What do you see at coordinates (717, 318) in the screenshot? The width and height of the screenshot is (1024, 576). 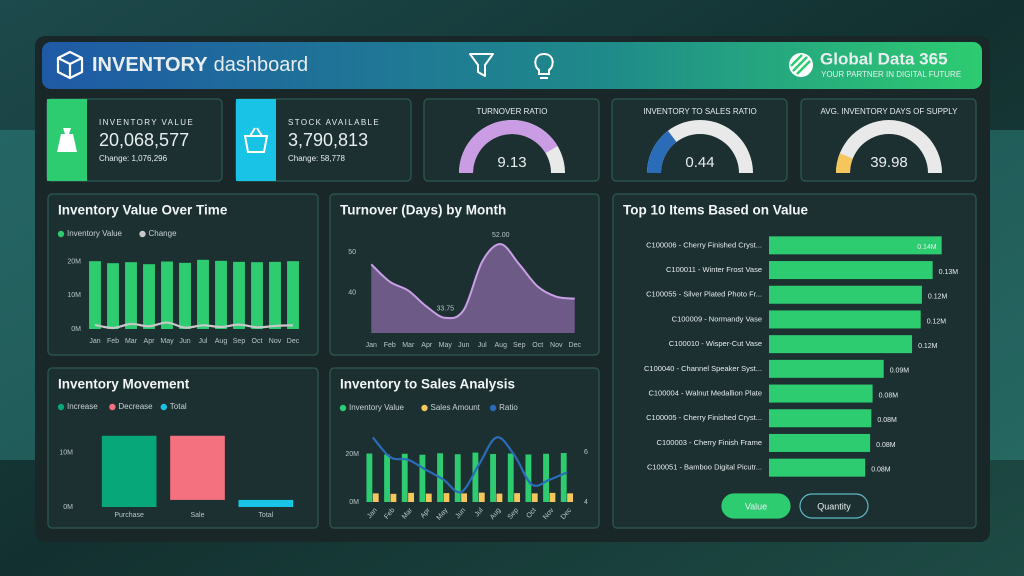 I see `category-label: C100009 - Normandy Vase` at bounding box center [717, 318].